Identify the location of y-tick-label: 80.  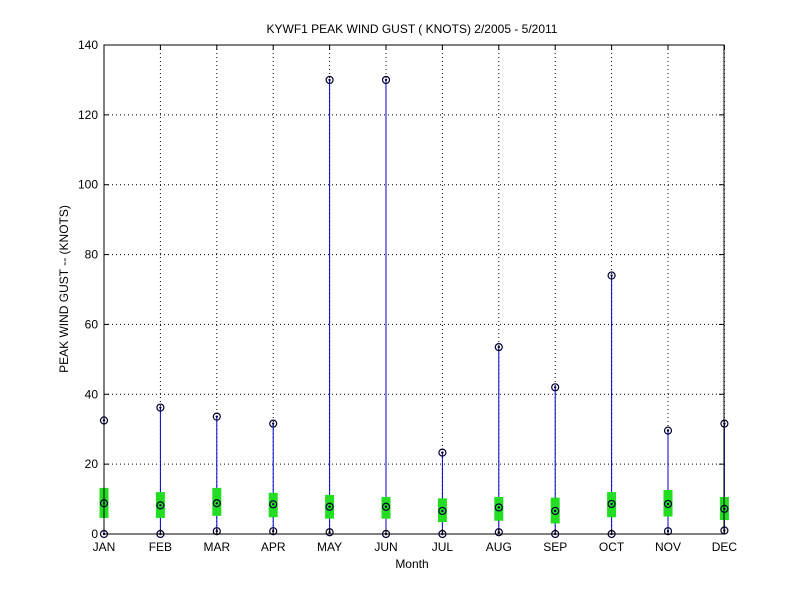
(92, 255).